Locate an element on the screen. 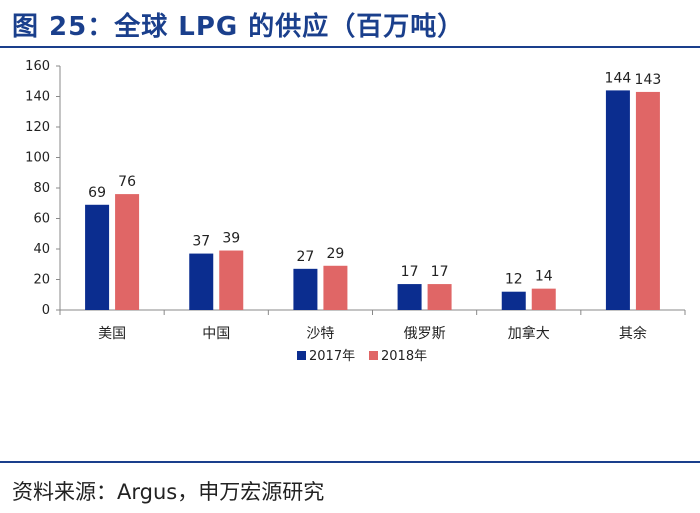  title-rule is located at coordinates (350, 47).